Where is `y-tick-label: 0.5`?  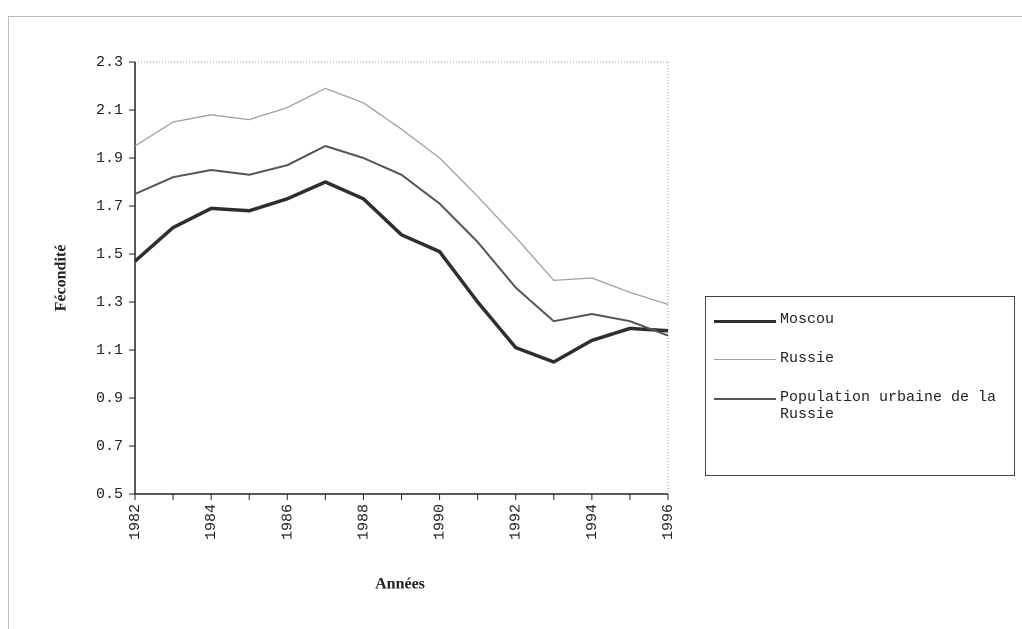 y-tick-label: 0.5 is located at coordinates (109, 494).